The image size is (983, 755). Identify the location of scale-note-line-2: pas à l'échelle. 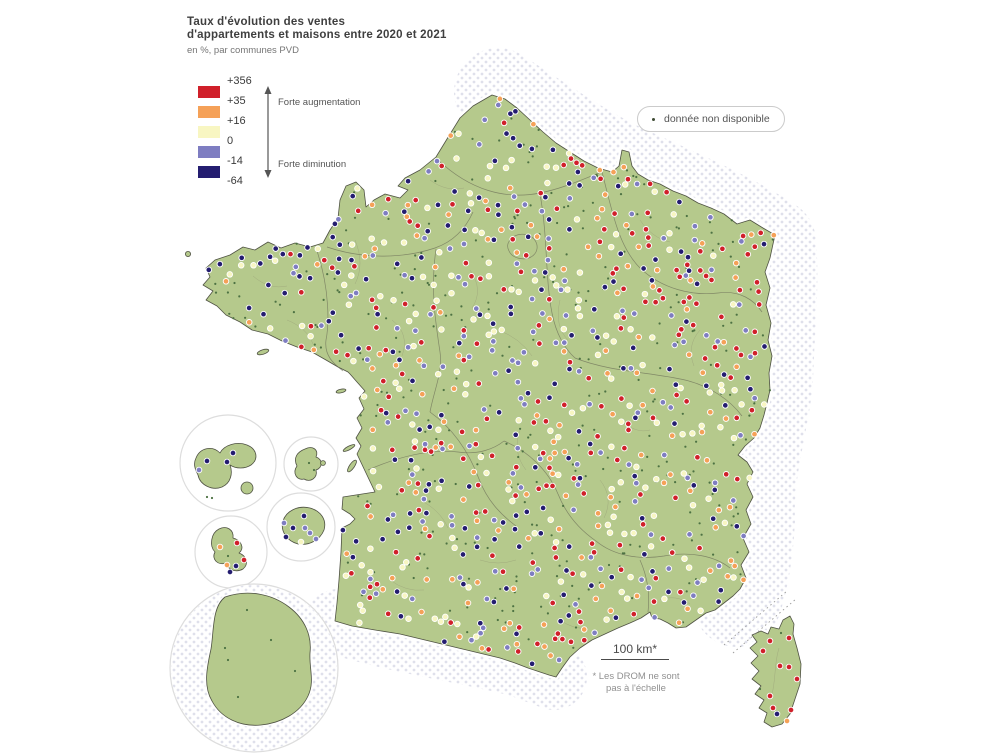
(636, 689).